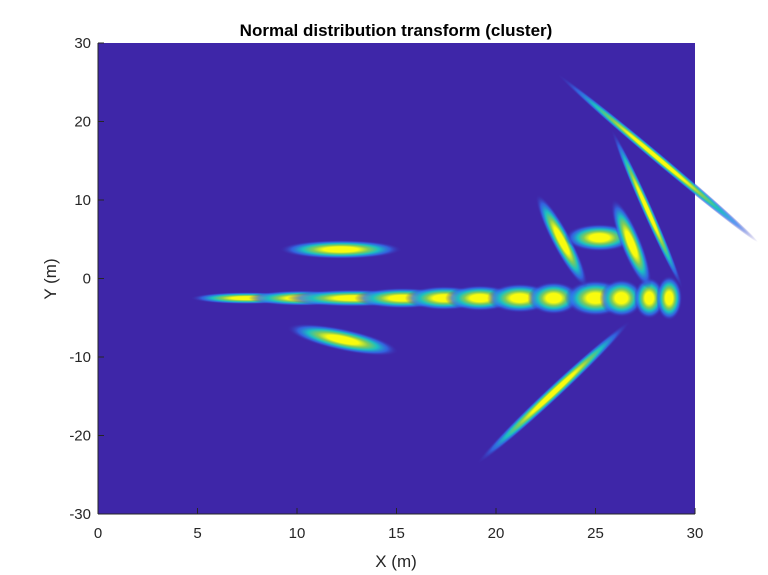  I want to click on x-tick-label: 5, so click(197, 533).